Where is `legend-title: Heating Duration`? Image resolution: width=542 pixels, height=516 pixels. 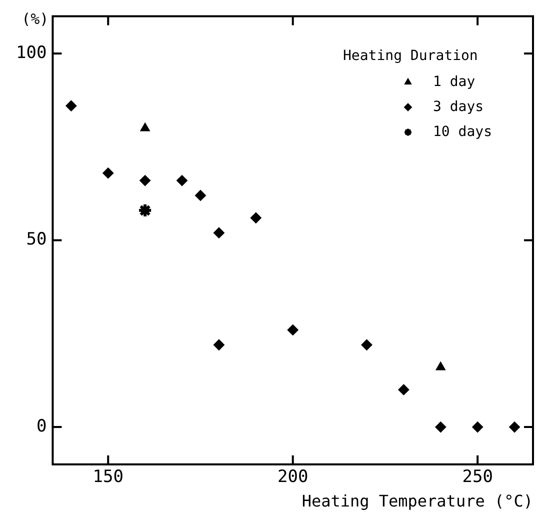 legend-title: Heating Duration is located at coordinates (410, 56).